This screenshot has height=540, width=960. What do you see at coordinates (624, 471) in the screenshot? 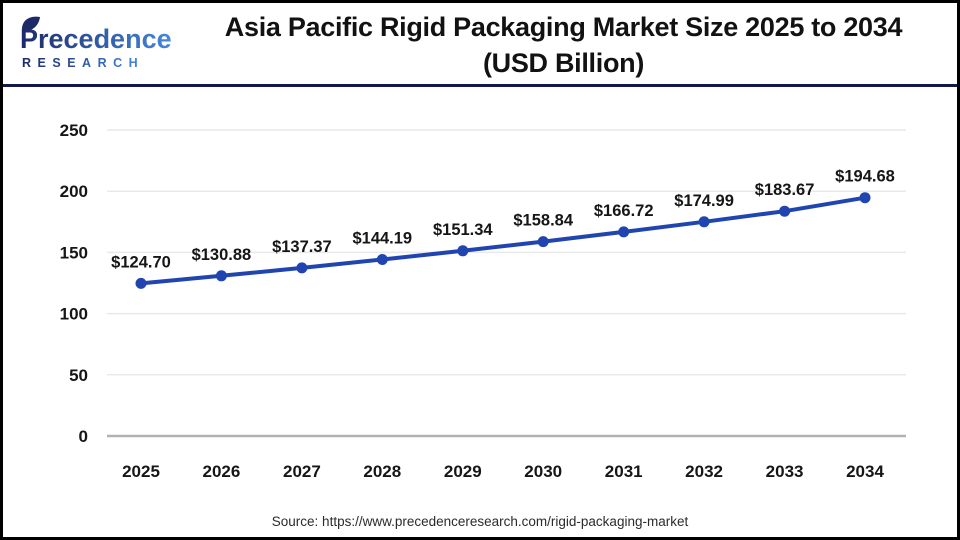
I see `x-axis-tick-label: 2031` at bounding box center [624, 471].